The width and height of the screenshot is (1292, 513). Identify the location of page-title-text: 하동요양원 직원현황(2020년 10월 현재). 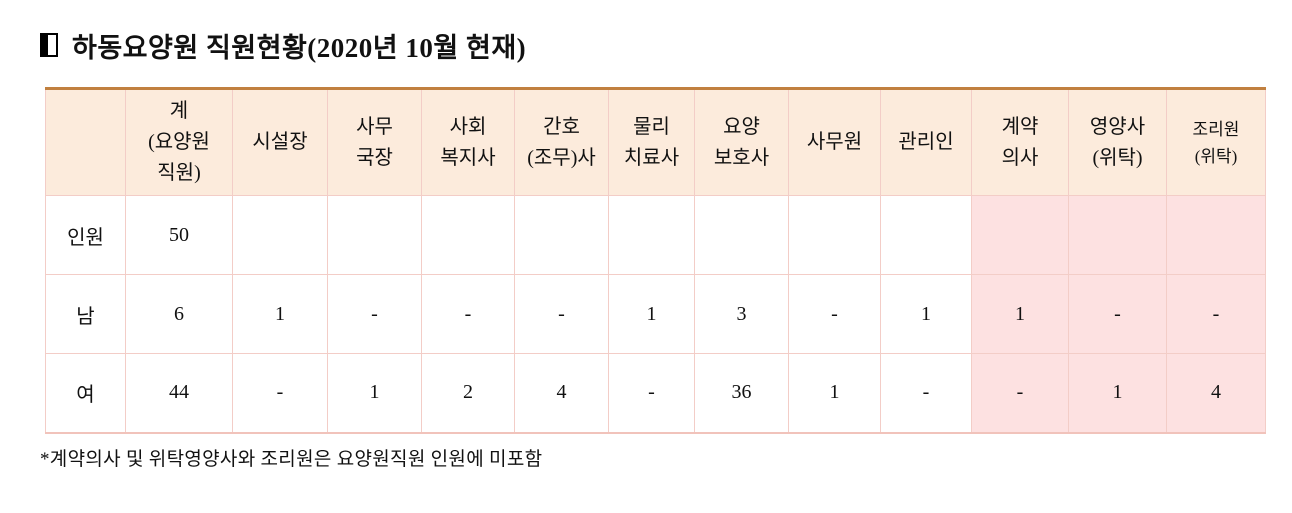
(299, 47).